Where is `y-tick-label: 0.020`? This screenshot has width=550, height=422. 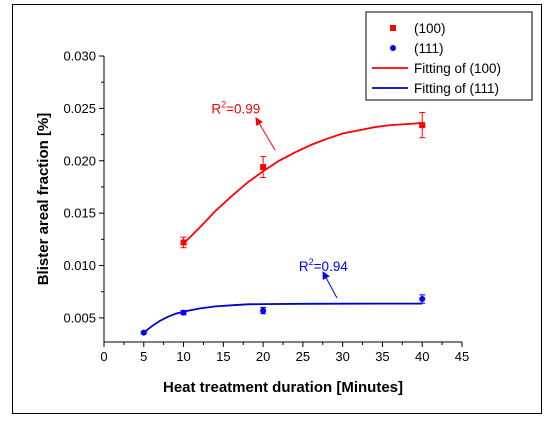 y-tick-label: 0.020 is located at coordinates (79, 160).